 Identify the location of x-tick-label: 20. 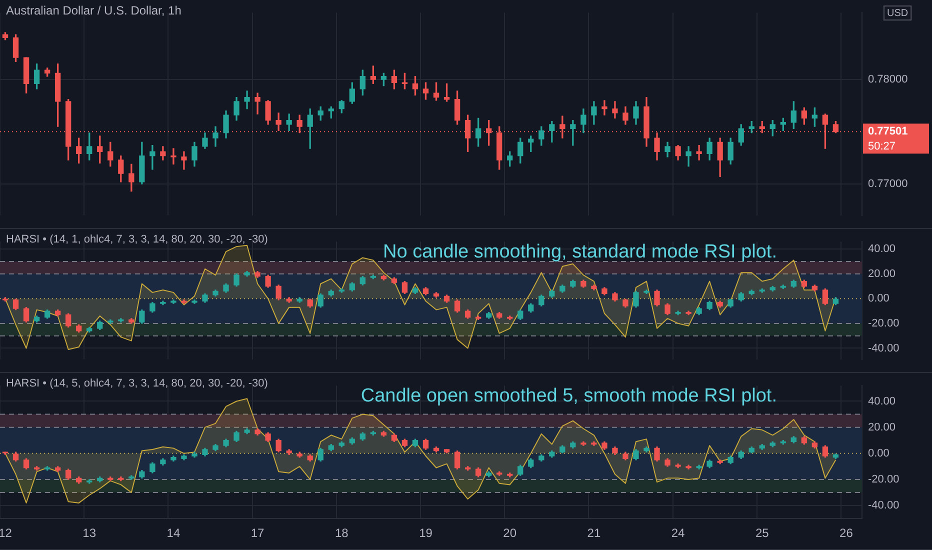
(510, 533).